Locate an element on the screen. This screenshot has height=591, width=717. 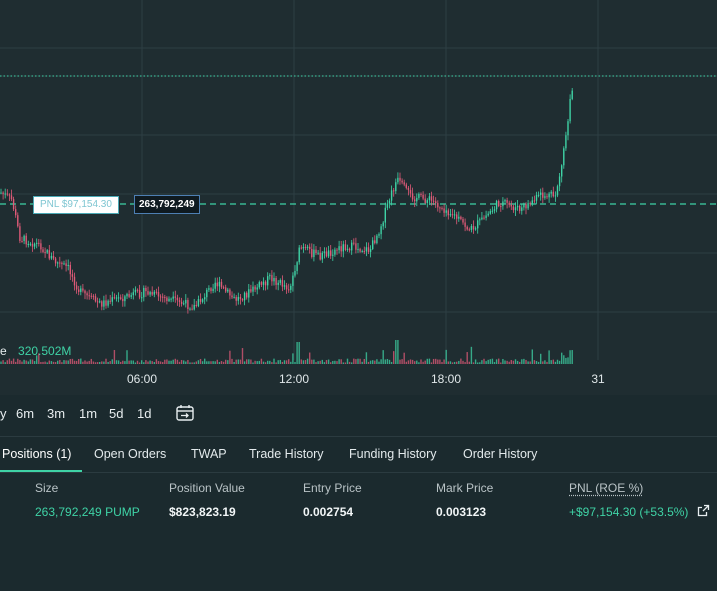
range-5d-button: 5d is located at coordinates (116, 413).